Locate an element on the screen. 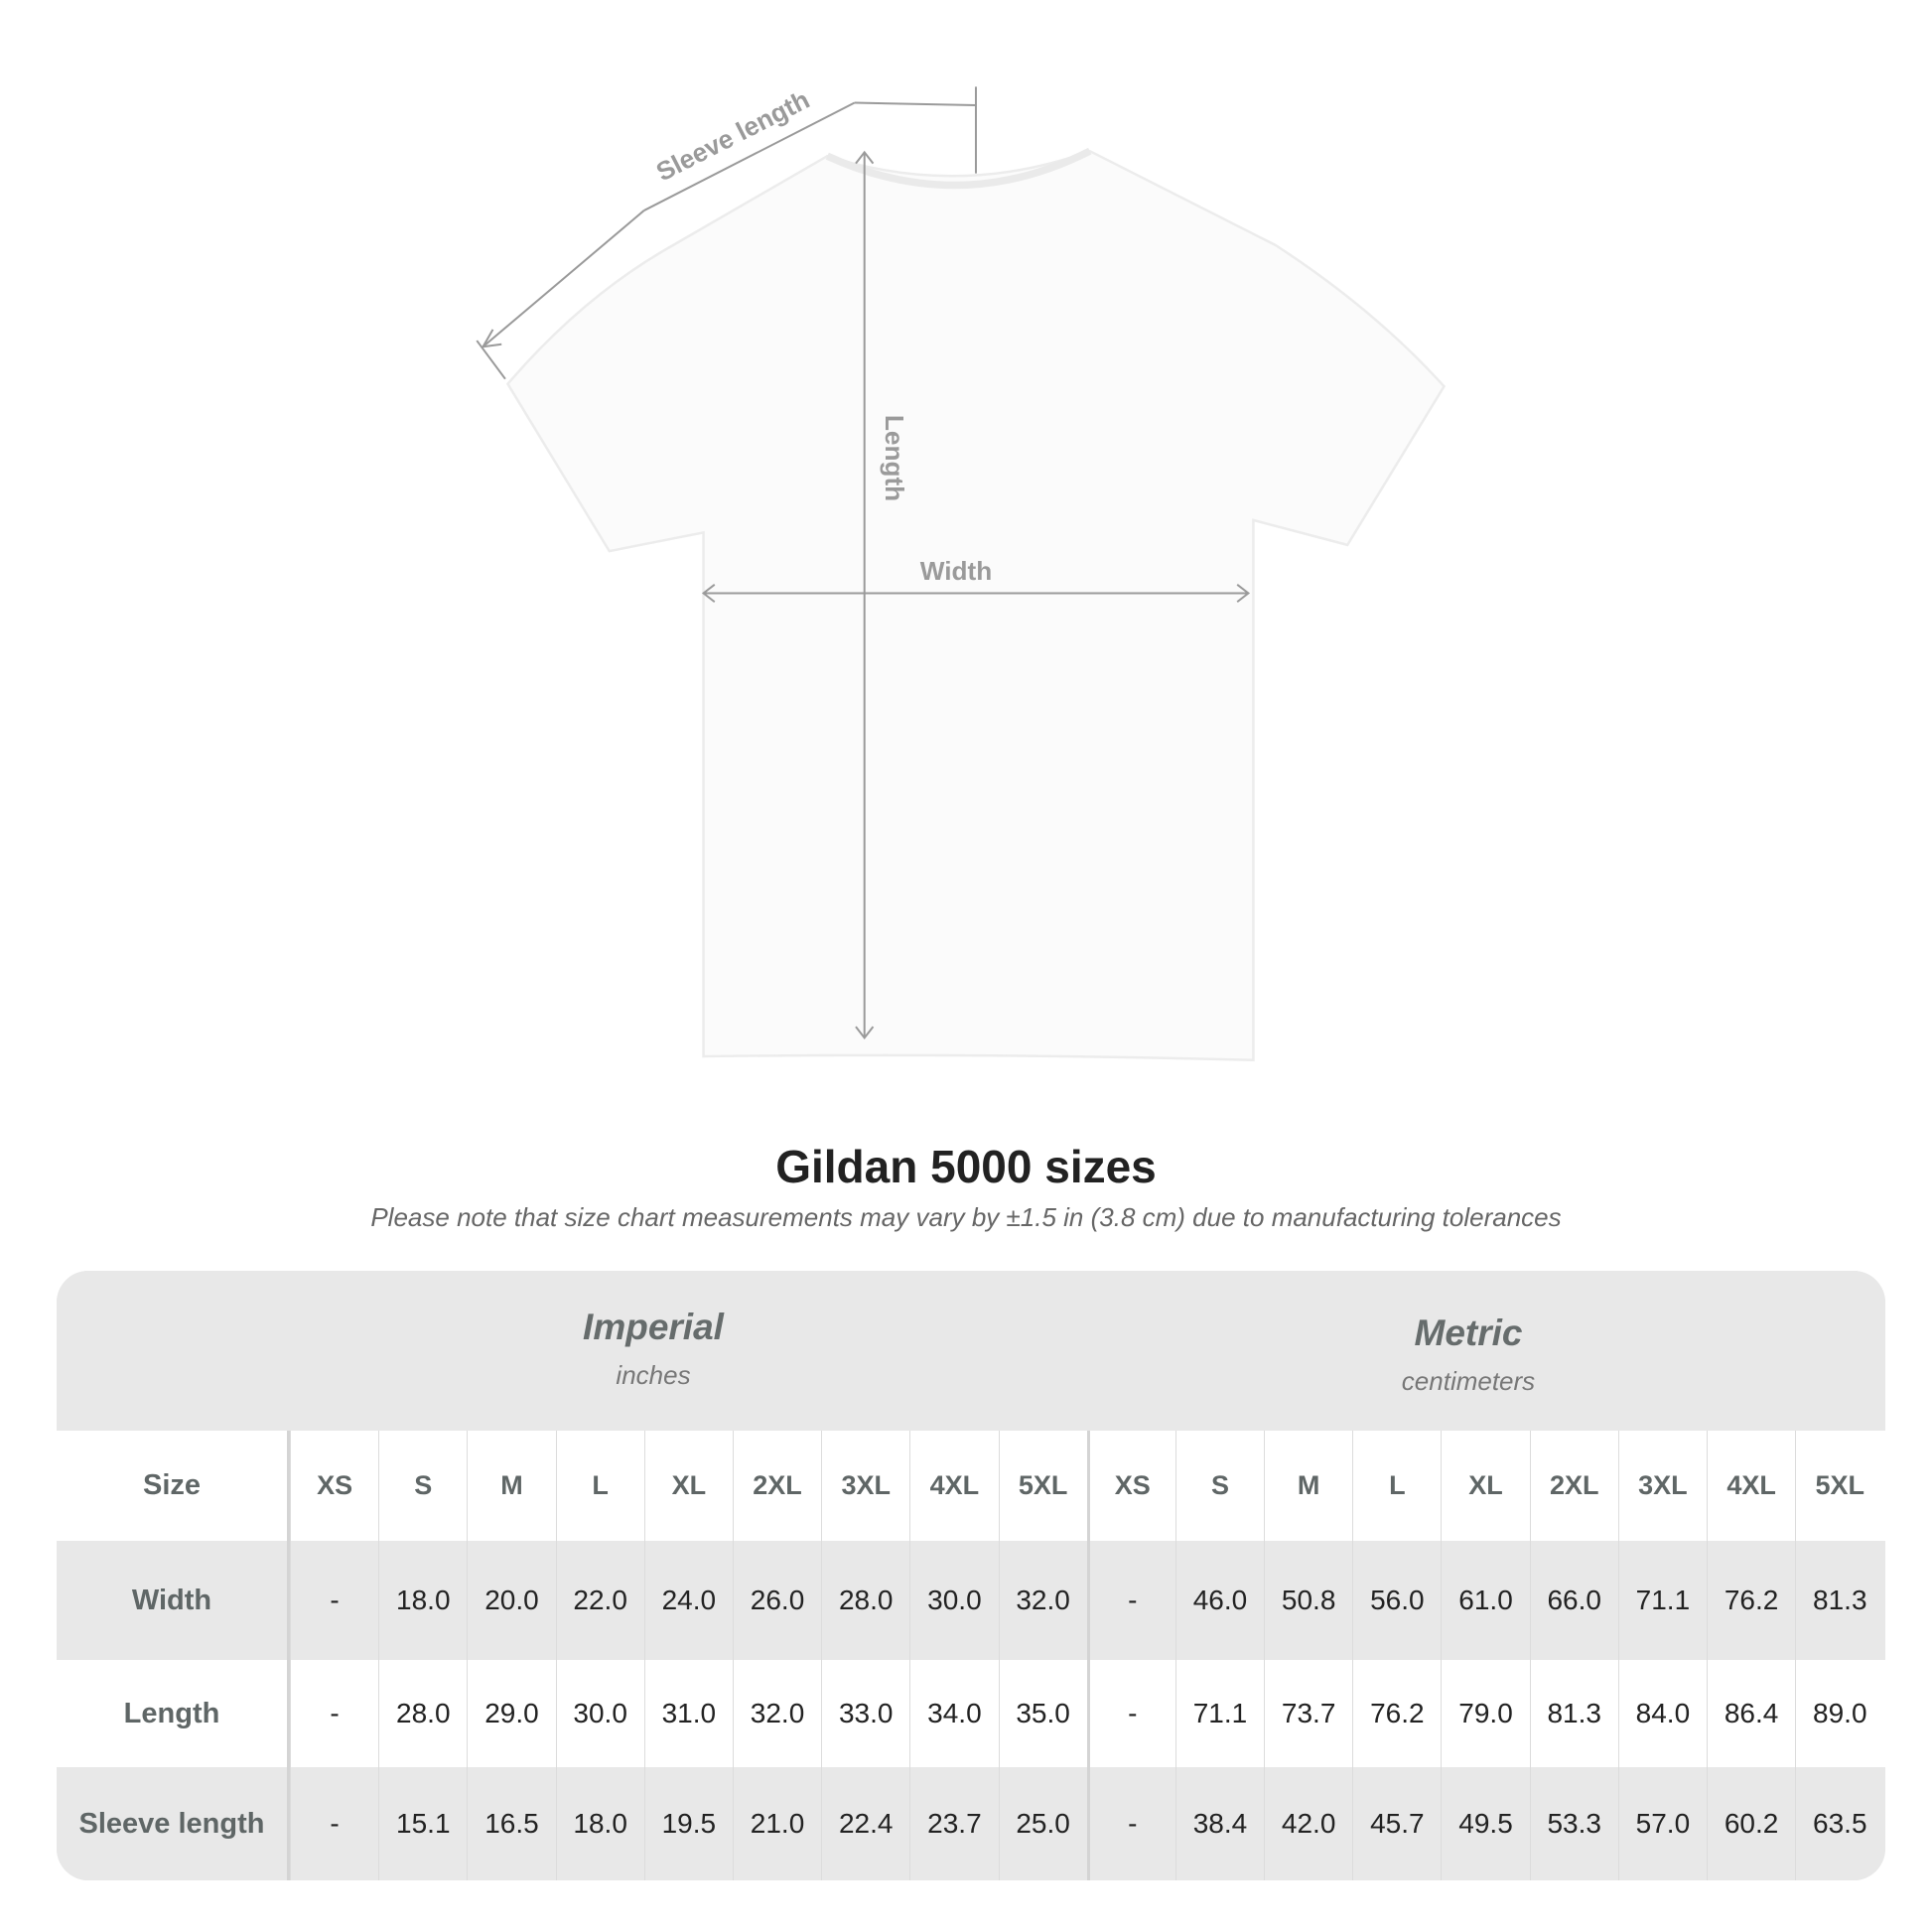 The image size is (1932, 1932). metric-unit: centimeters is located at coordinates (1469, 1381).